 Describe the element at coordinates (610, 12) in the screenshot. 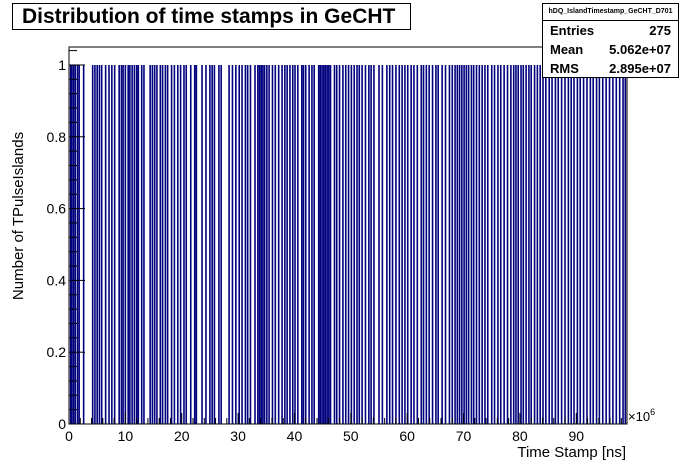

I see `histogram-name: hDQ_IslandTimestamp_GeCHT_D701` at that location.